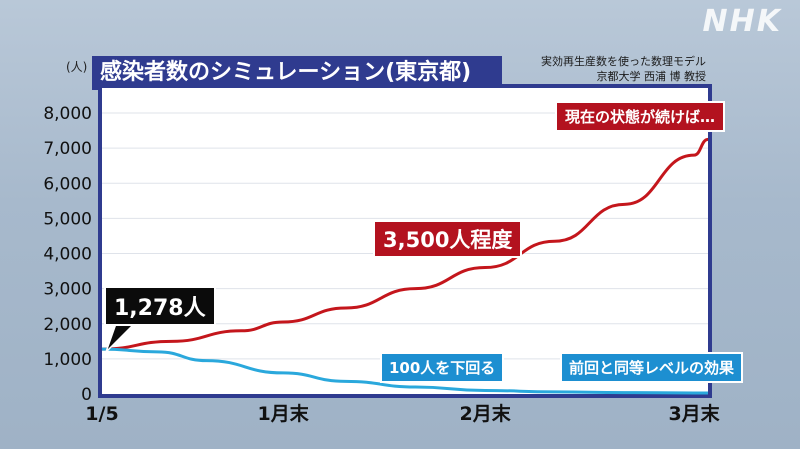 This screenshot has width=800, height=449. I want to click on x-tick-label: 1/5, so click(101, 414).